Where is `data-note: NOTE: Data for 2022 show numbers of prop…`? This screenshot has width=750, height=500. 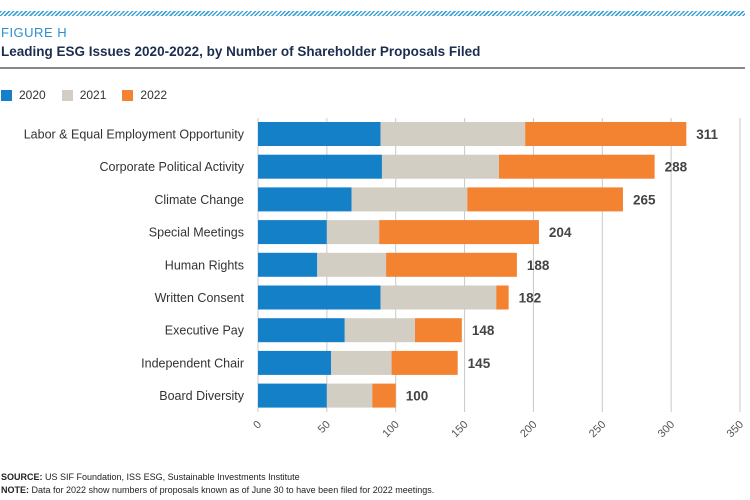
data-note: NOTE: Data for 2022 show numbers of prop… is located at coordinates (217, 490).